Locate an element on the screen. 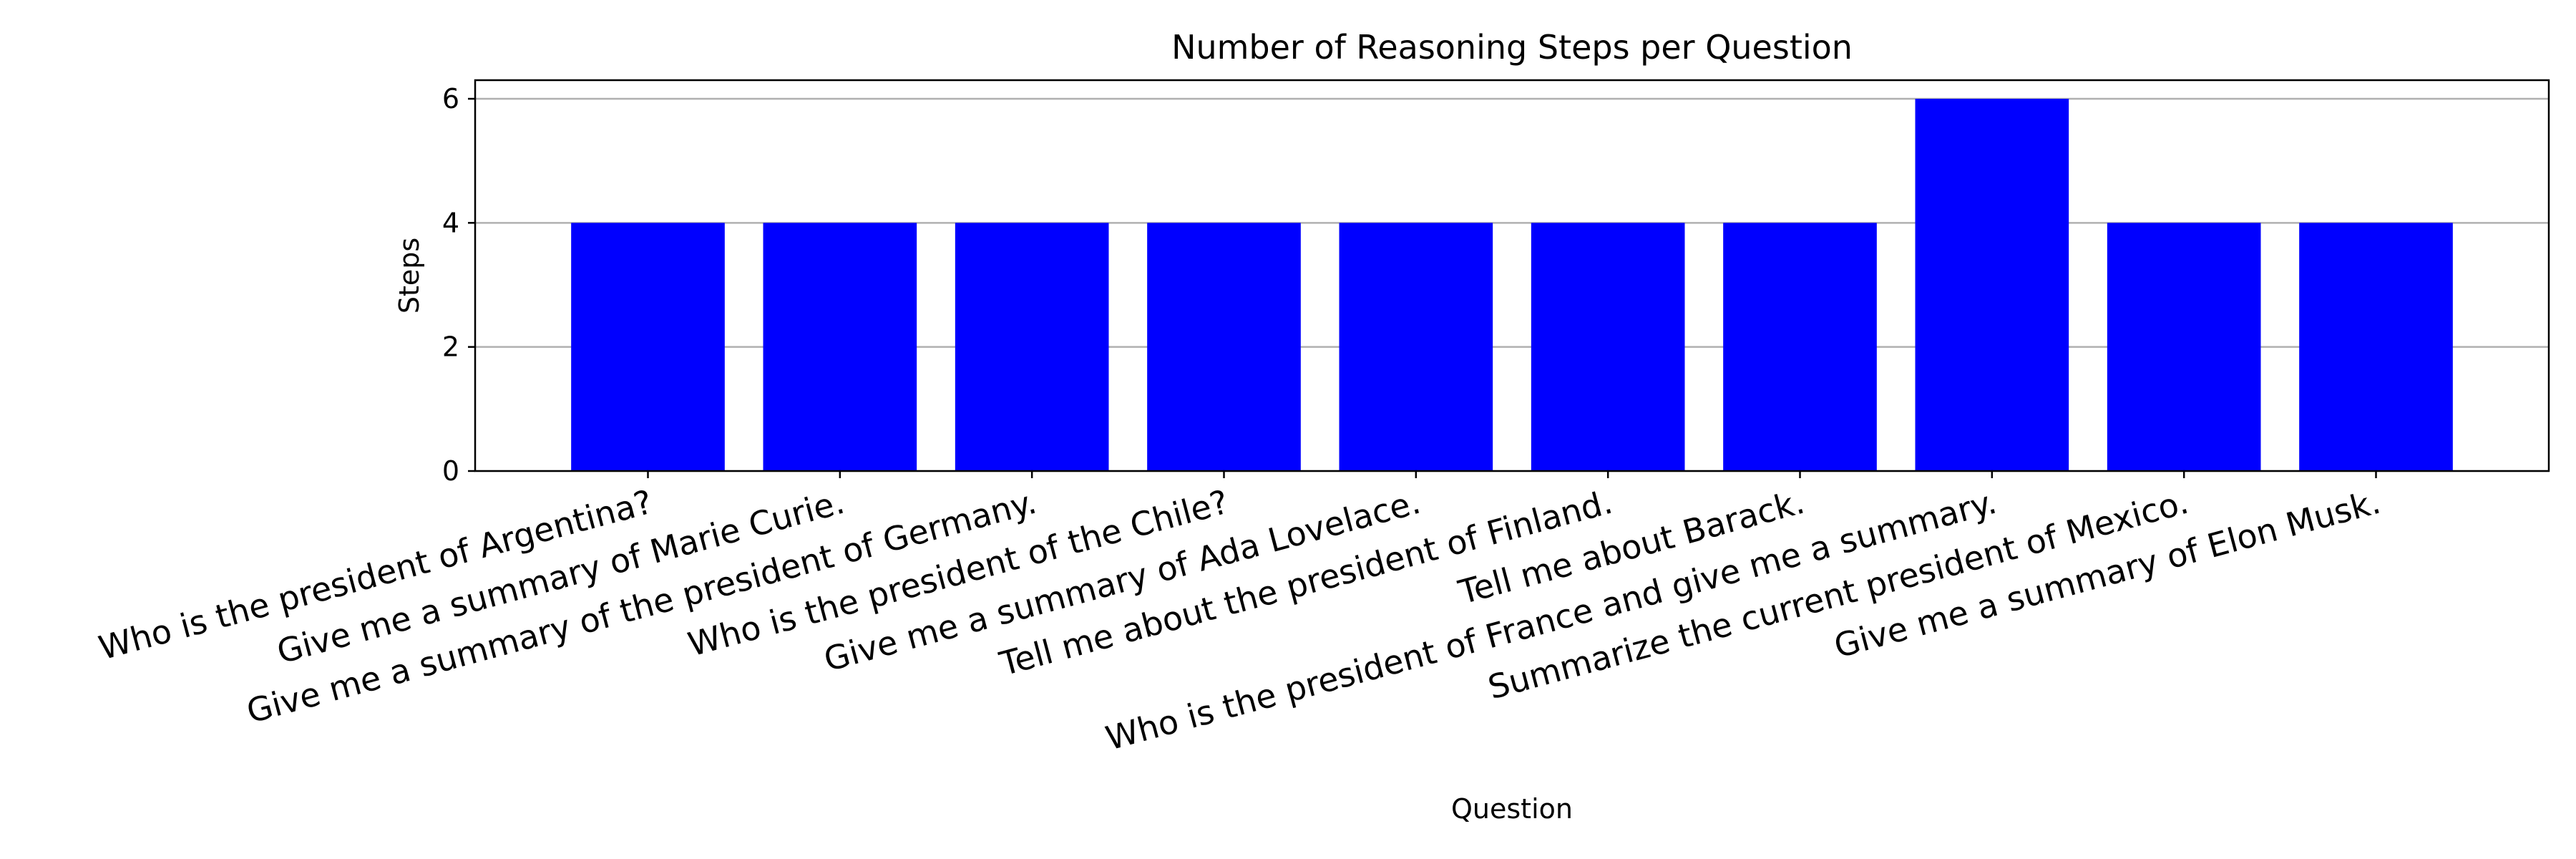 This screenshot has height=859, width=2576. y-tick-label: 6 is located at coordinates (450, 99).